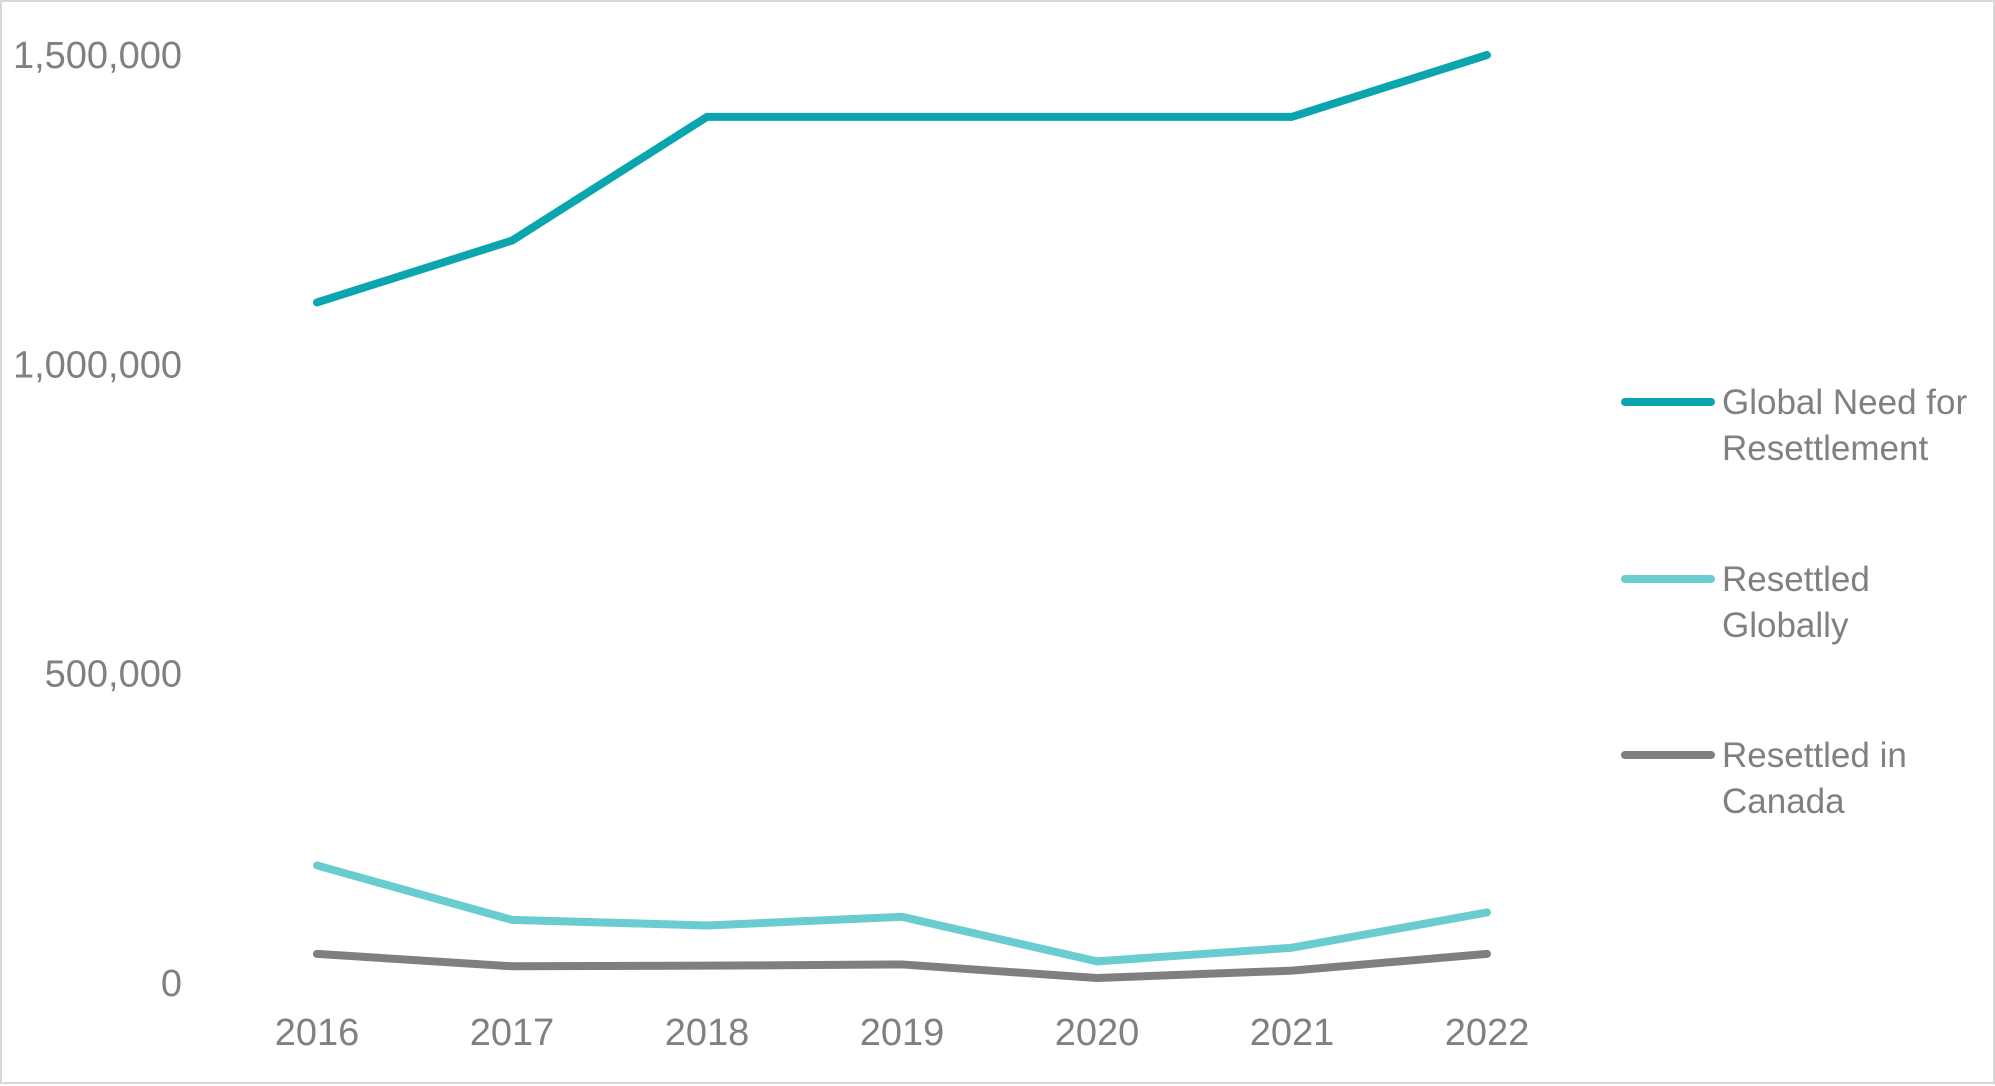 The width and height of the screenshot is (1995, 1086). What do you see at coordinates (1745, 602) in the screenshot?
I see `legend-item-resettled-globally: Resettled Globally` at bounding box center [1745, 602].